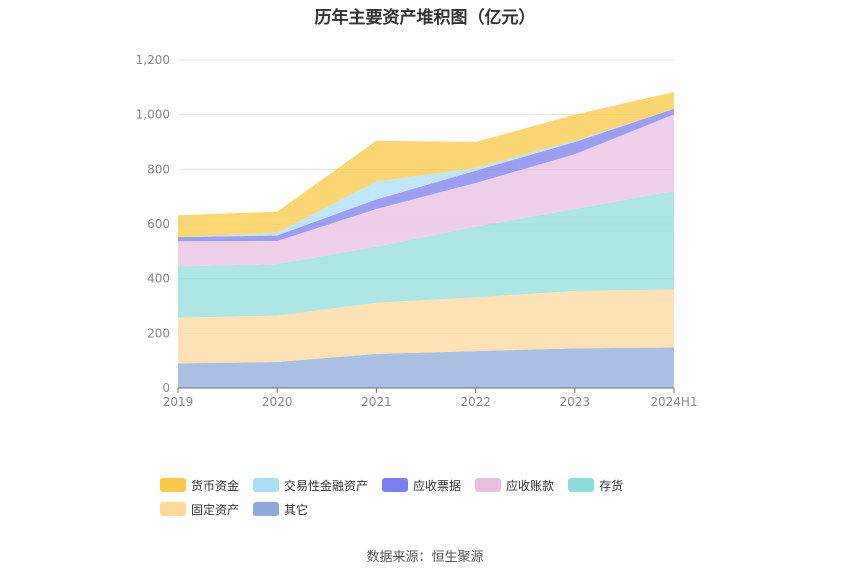 Image resolution: width=850 pixels, height=575 pixels. I want to click on y-tick-label: 0, so click(166, 388).